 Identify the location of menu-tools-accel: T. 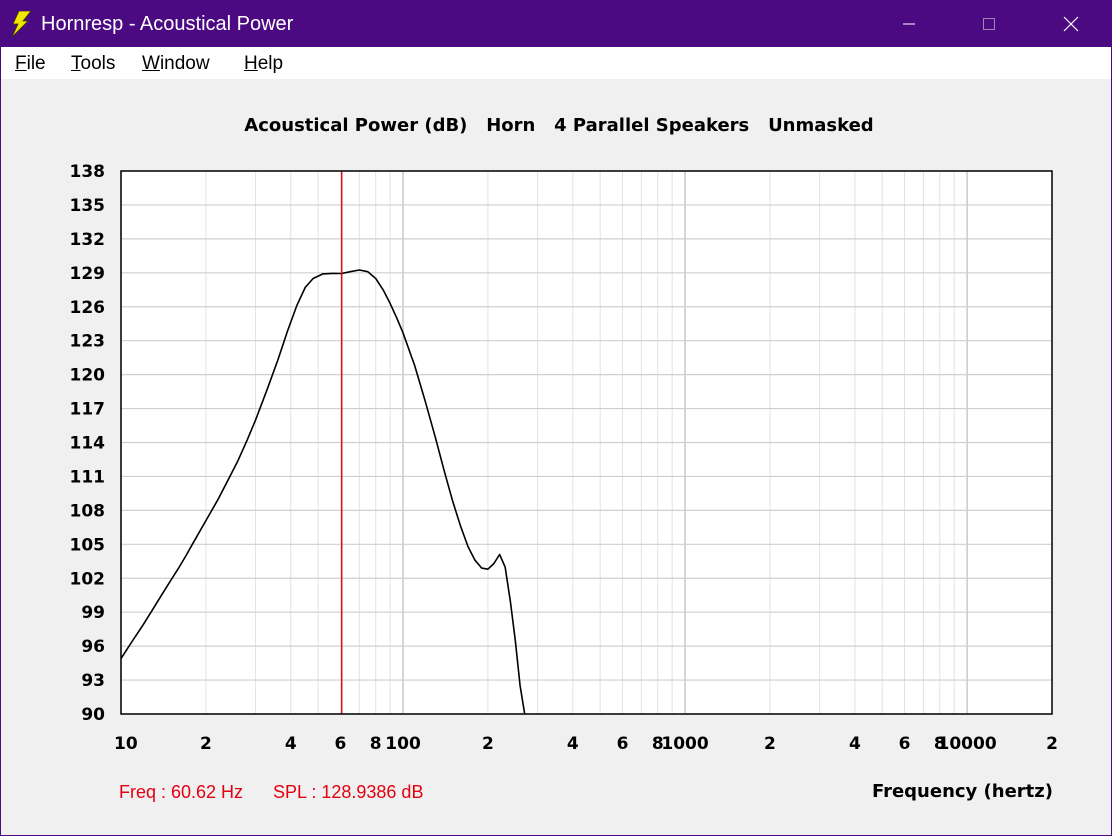
(76, 63).